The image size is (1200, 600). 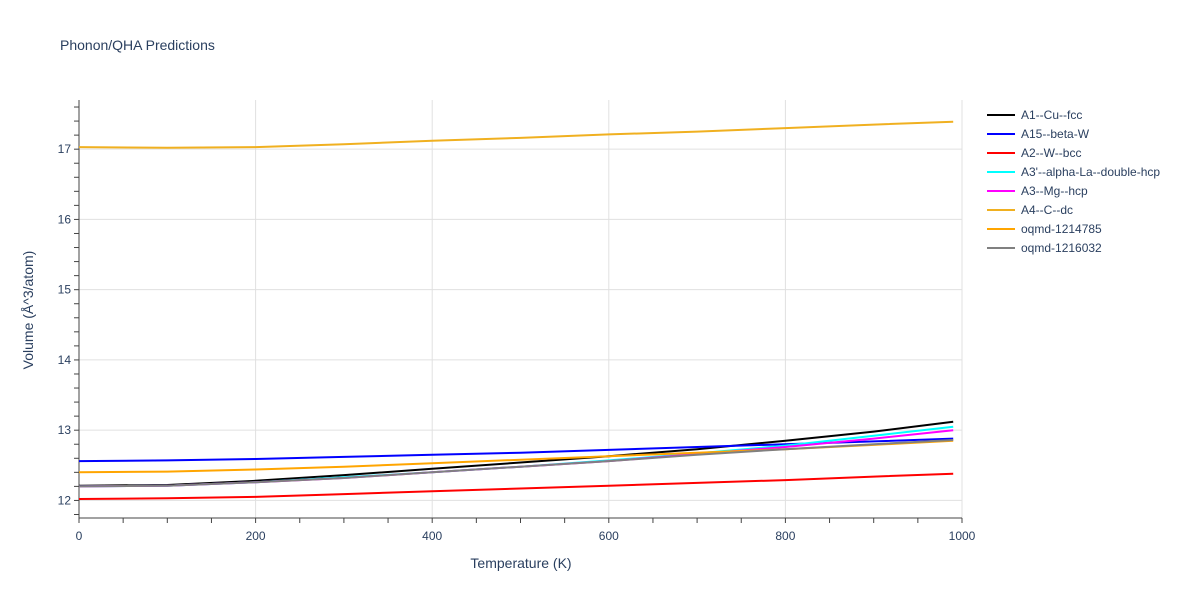 I want to click on y-tick-labels: 12 13 14 15 16 17, so click(x=65, y=324).